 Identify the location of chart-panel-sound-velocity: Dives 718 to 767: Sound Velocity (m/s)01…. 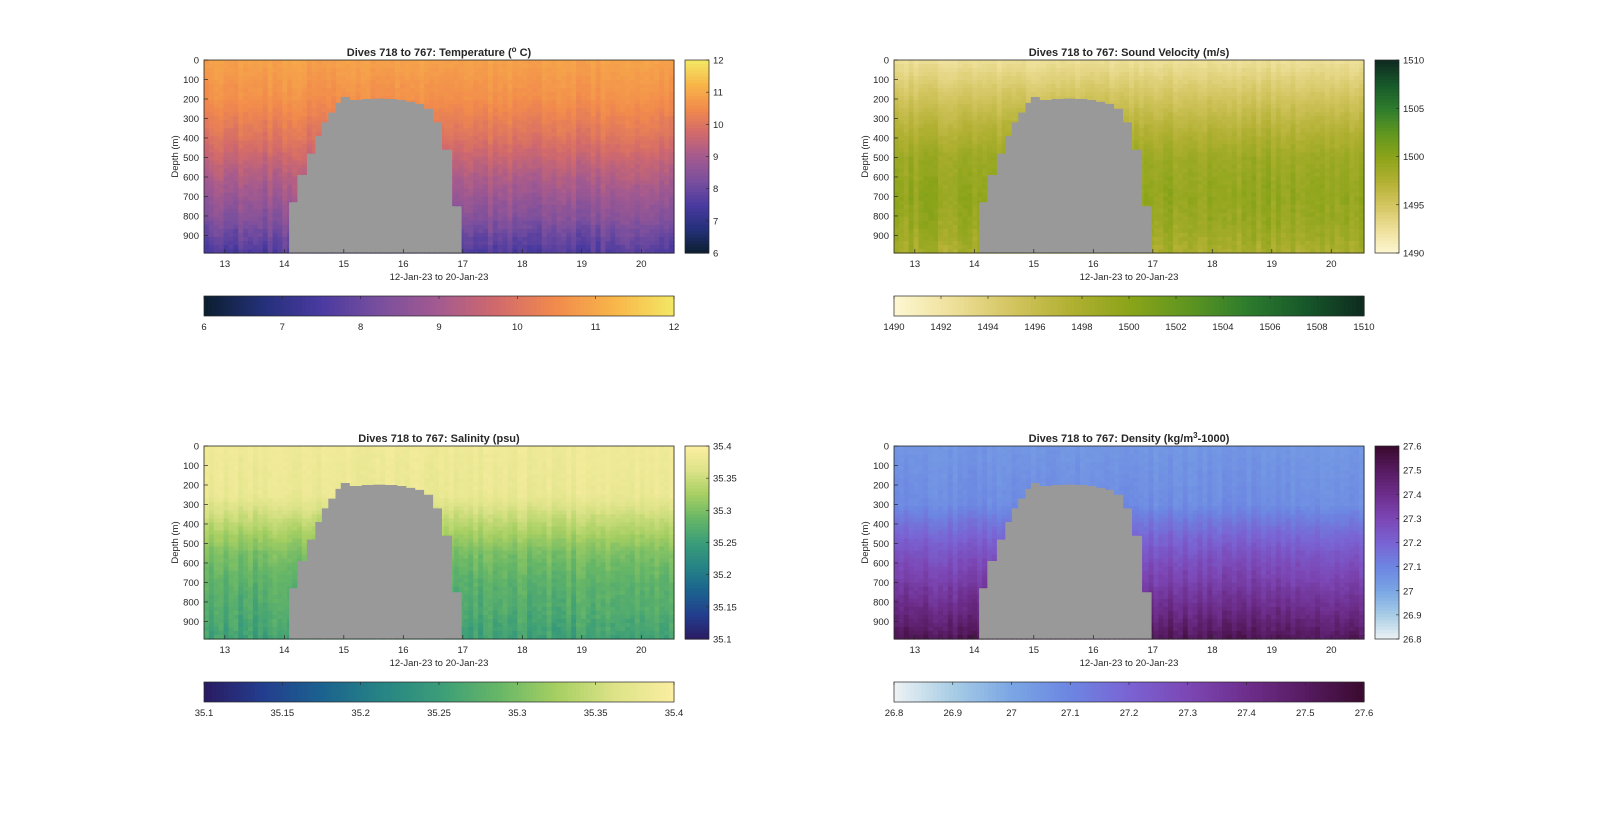
(1142, 190).